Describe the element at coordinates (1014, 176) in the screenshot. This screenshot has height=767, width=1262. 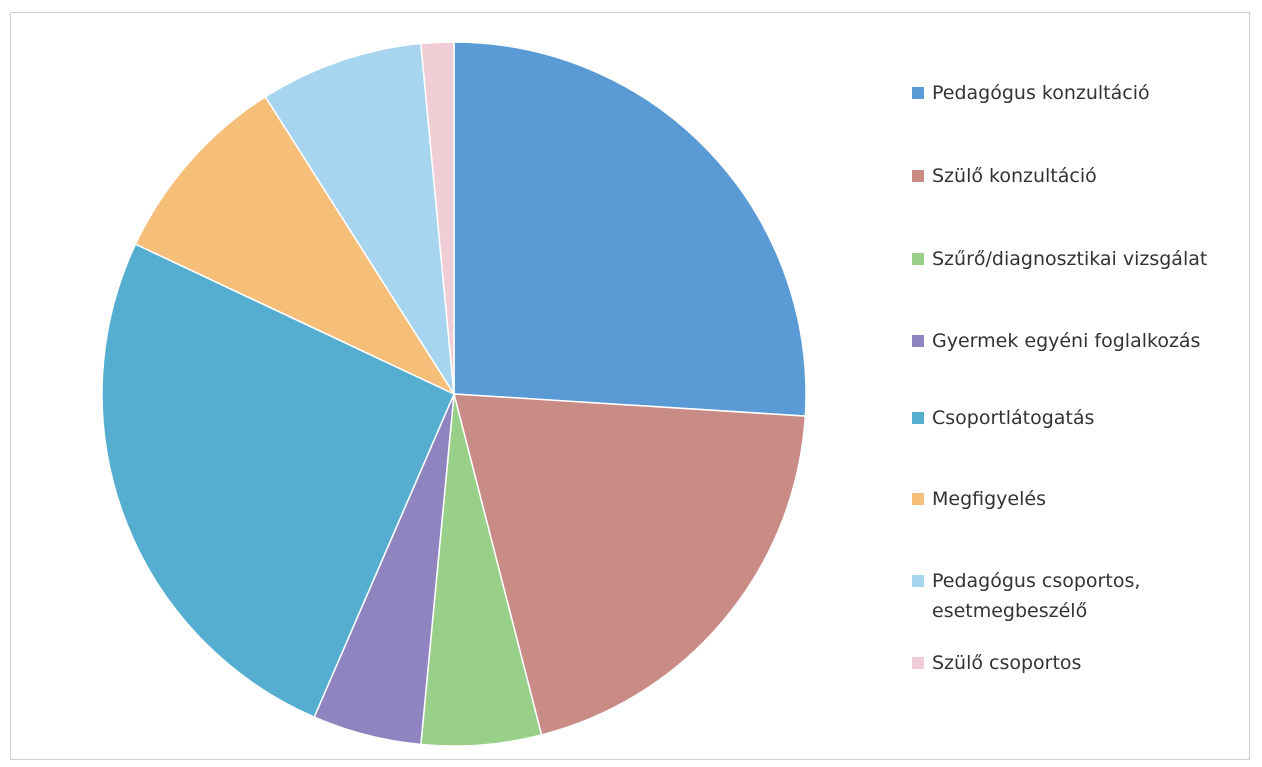
I see `legend-label: Szülő konzultáció` at that location.